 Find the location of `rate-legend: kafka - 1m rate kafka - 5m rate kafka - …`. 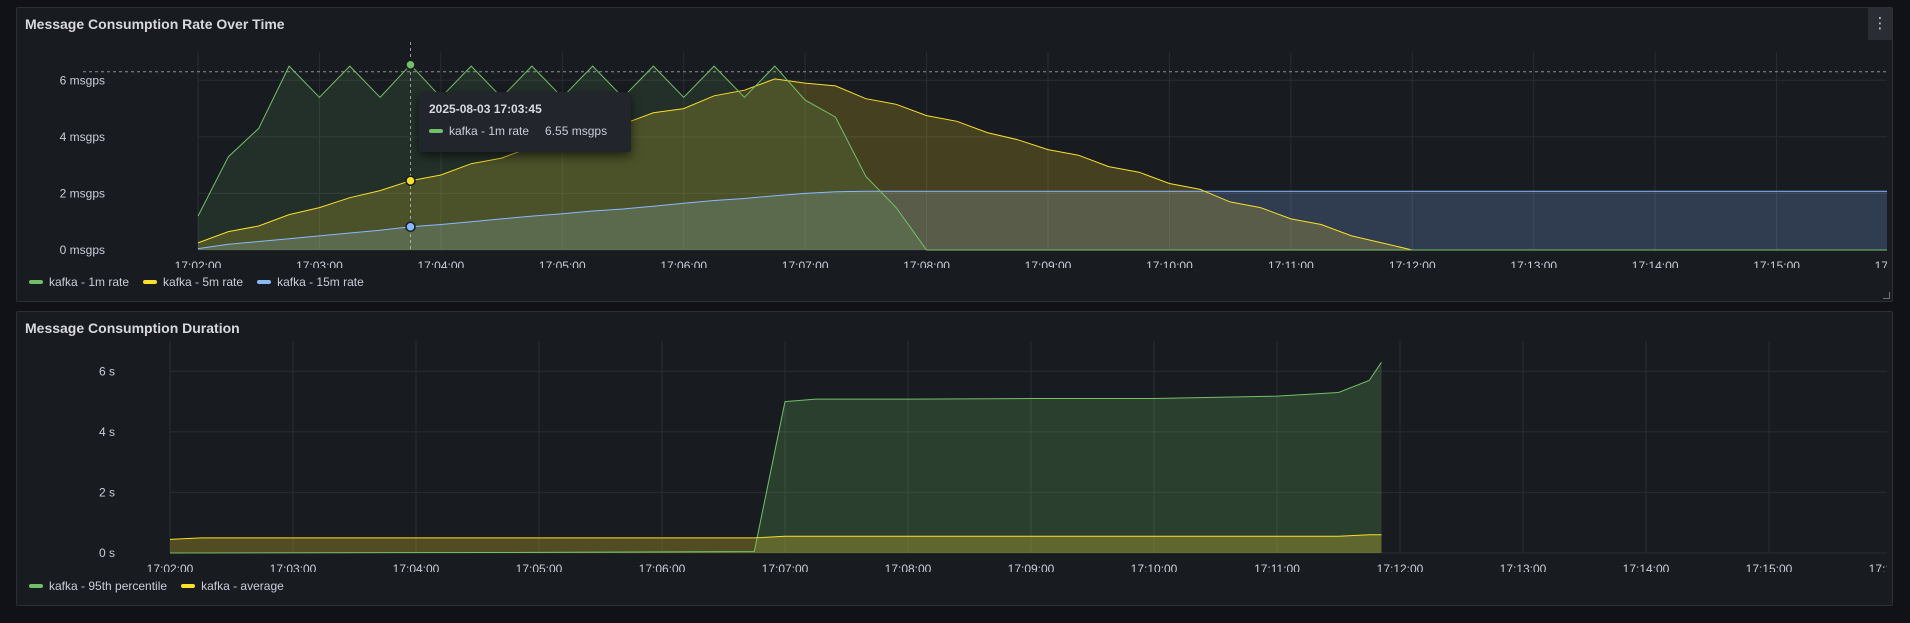

rate-legend: kafka - 1m rate kafka - 5m rate kafka - … is located at coordinates (196, 282).